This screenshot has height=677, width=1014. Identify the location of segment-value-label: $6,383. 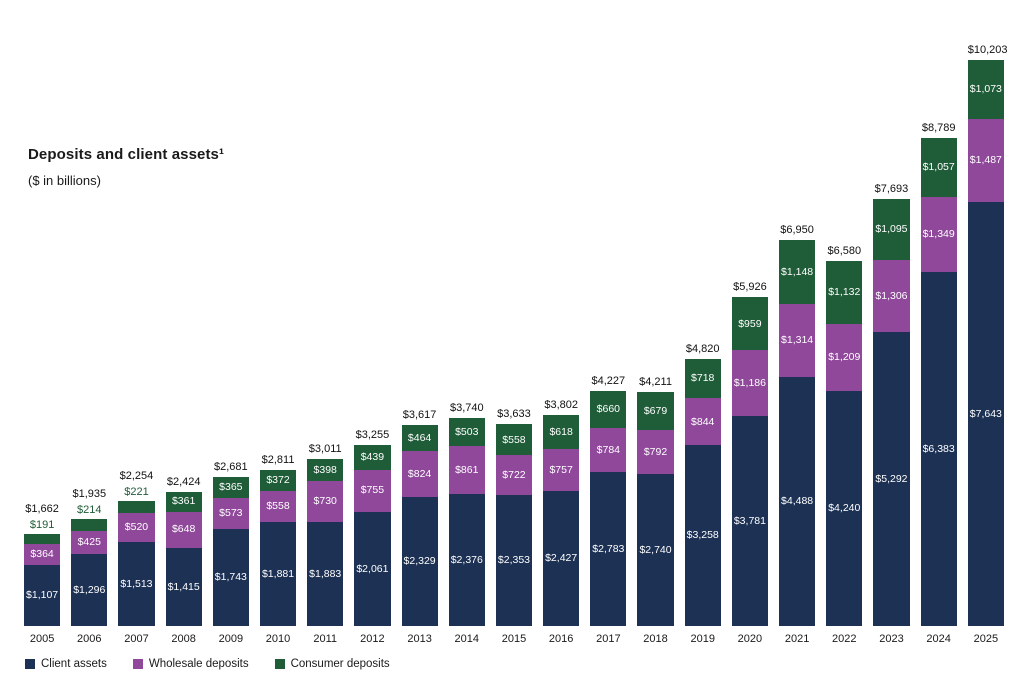
(938, 448).